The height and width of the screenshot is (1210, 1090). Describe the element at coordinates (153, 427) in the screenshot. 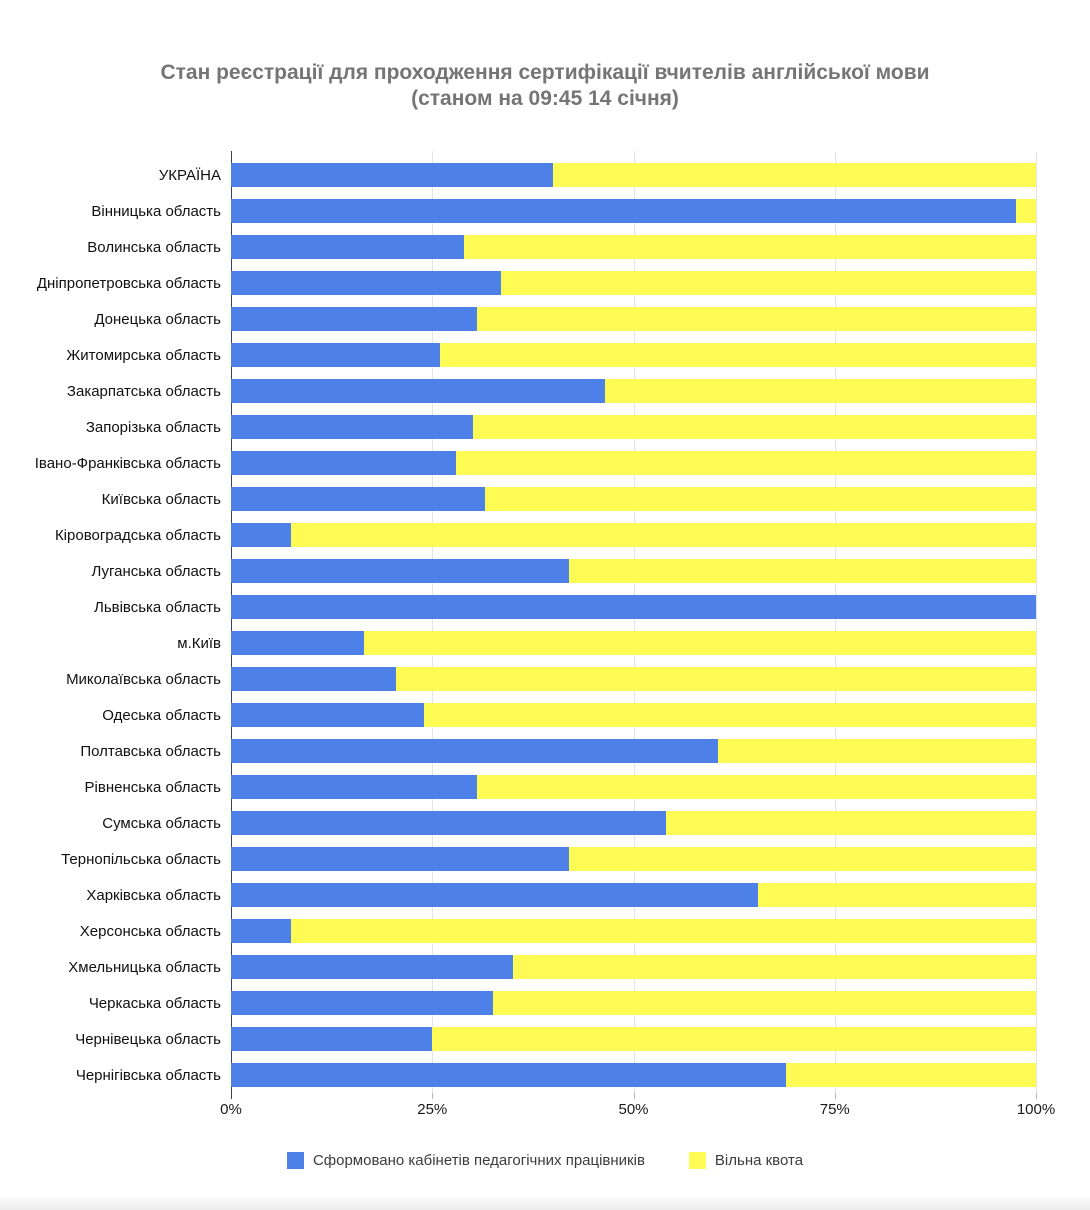

I see `row-label: Запорізька область` at that location.